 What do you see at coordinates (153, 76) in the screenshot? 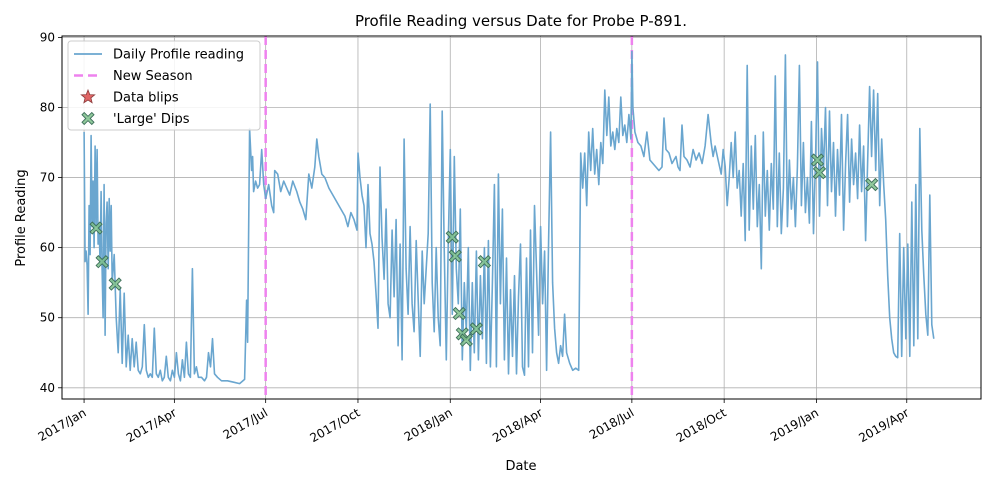
I see `legend-label: New Season` at bounding box center [153, 76].